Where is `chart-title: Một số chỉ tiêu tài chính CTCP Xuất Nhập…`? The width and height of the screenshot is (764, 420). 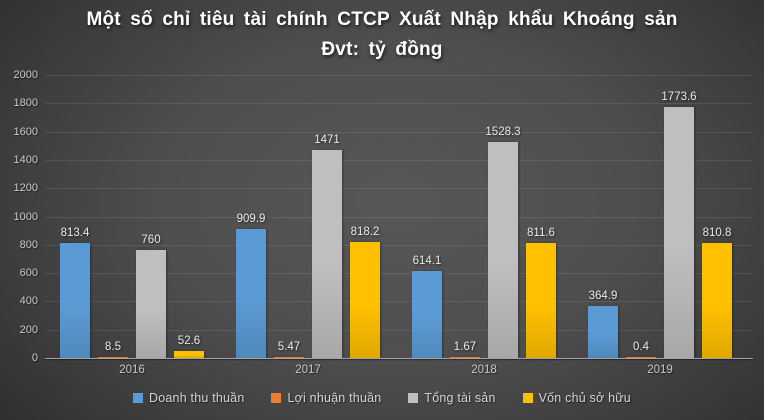
chart-title: Một số chỉ tiêu tài chính CTCP Xuất Nhập… is located at coordinates (382, 19).